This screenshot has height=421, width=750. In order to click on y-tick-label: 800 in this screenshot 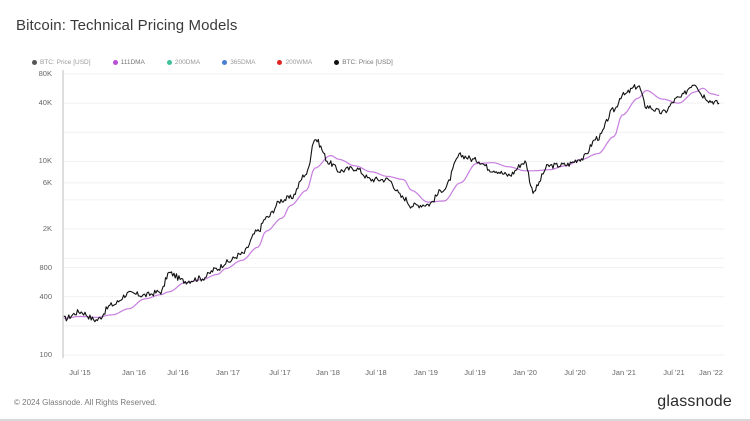, I will do `click(45, 267)`.